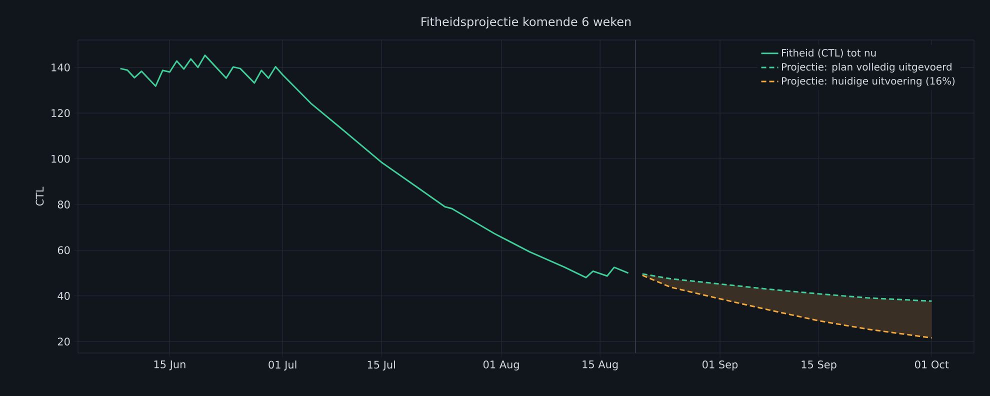  What do you see at coordinates (720, 365) in the screenshot?
I see `x-tick-label: 01 Sep` at bounding box center [720, 365].